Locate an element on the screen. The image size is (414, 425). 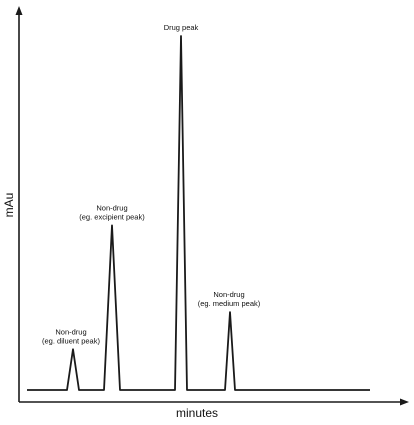
peak-label-line: (eg. excipient peak) is located at coordinates (112, 216).